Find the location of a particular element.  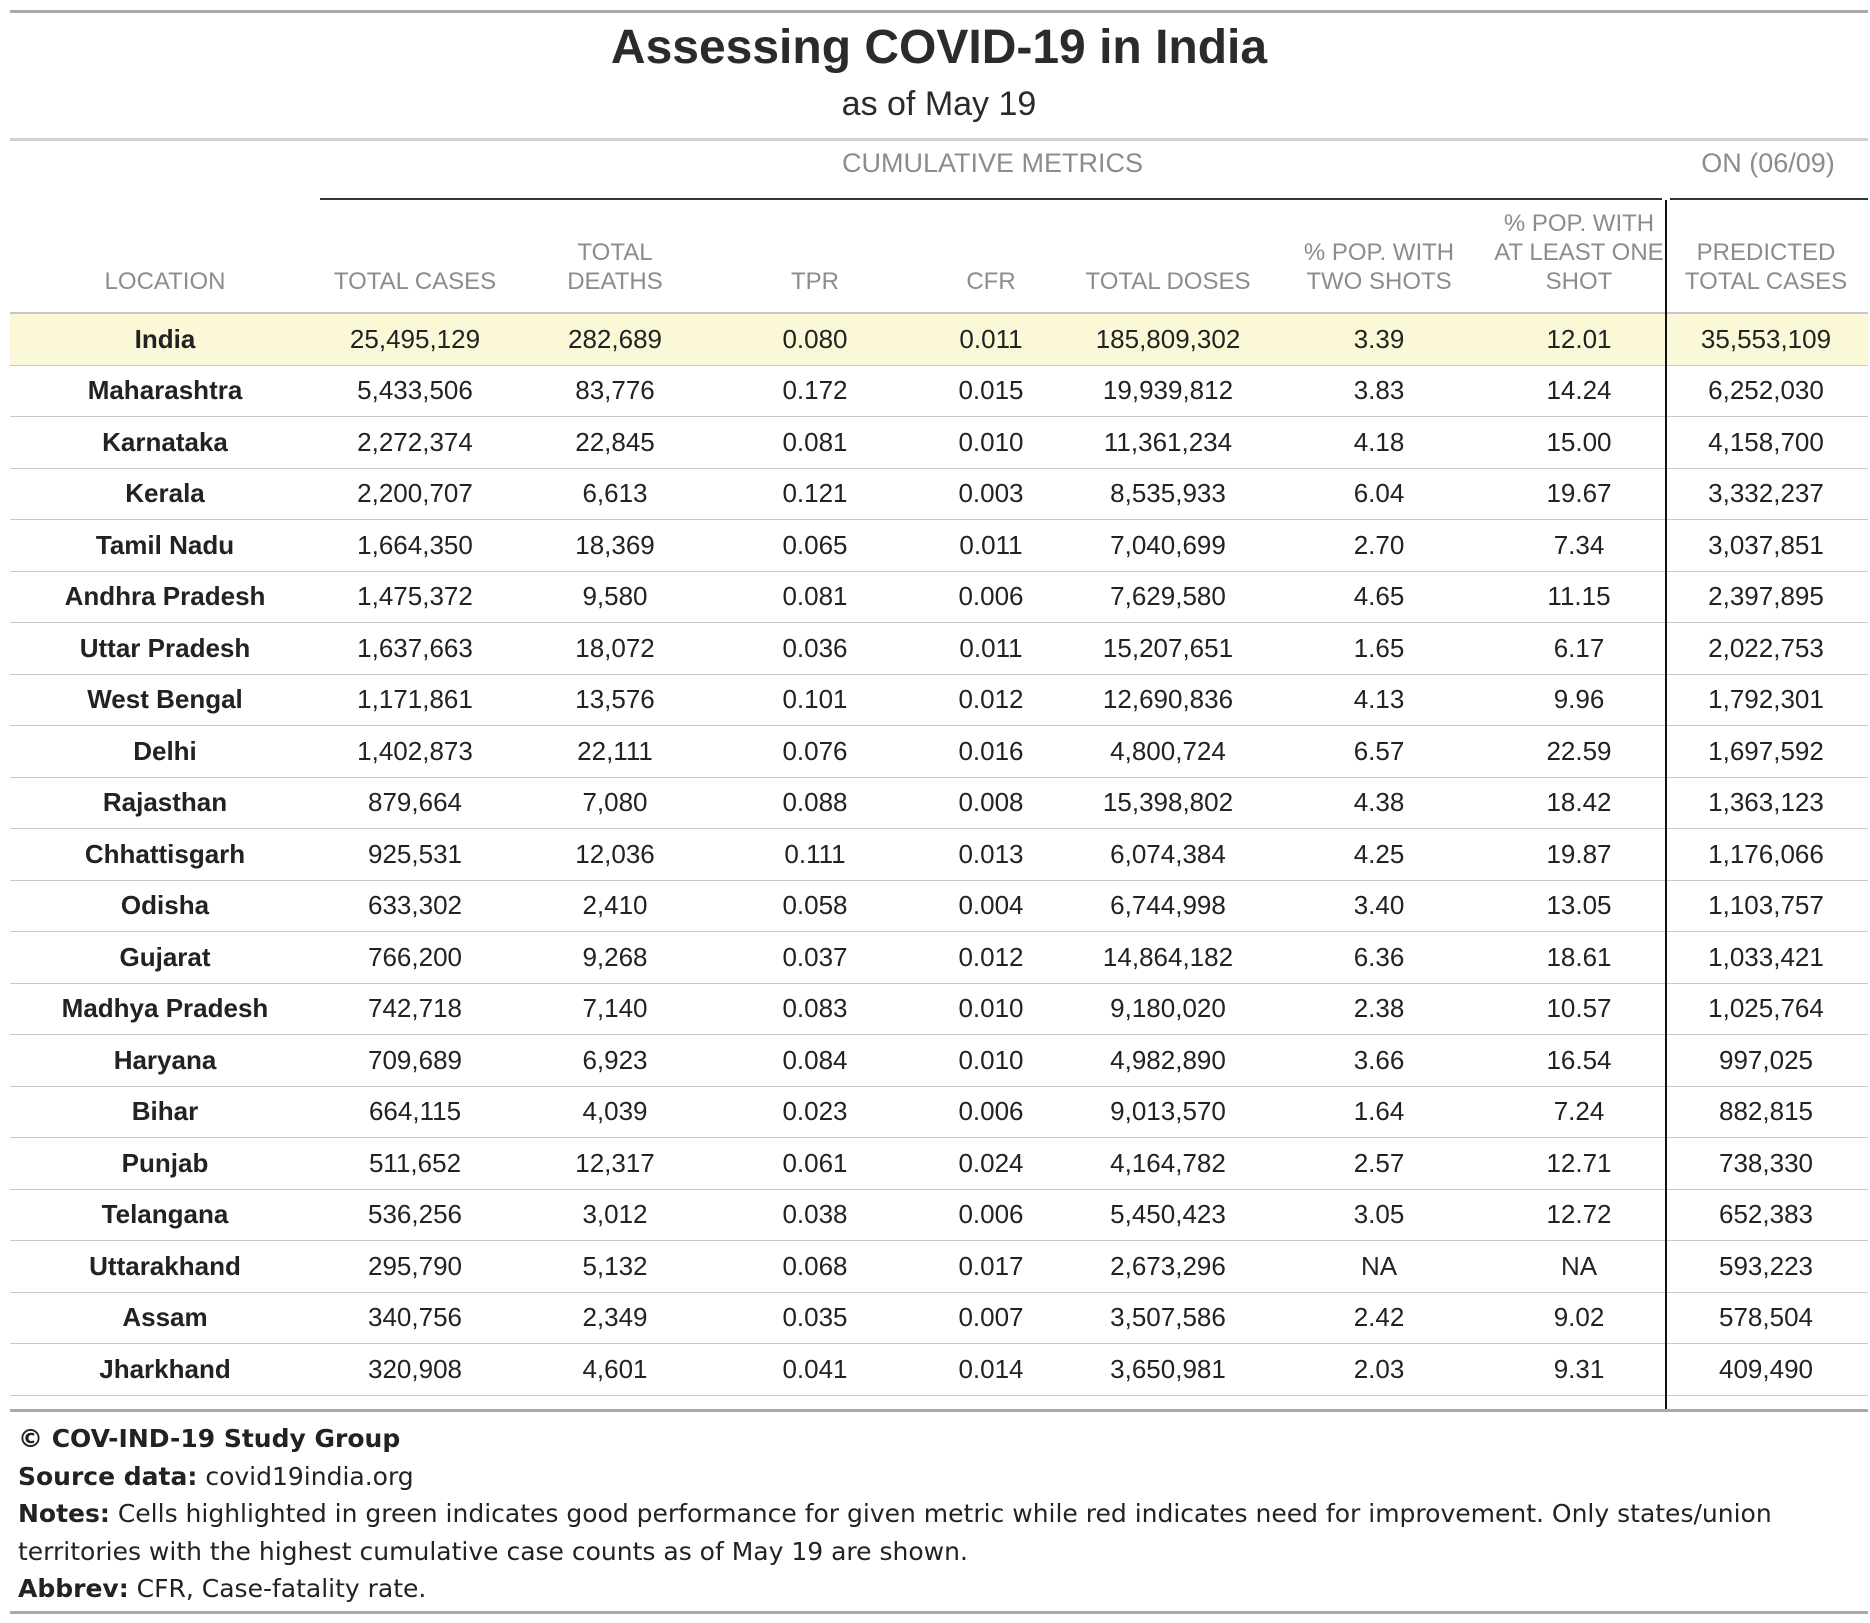

table-cell: 12,317 is located at coordinates (615, 1163).